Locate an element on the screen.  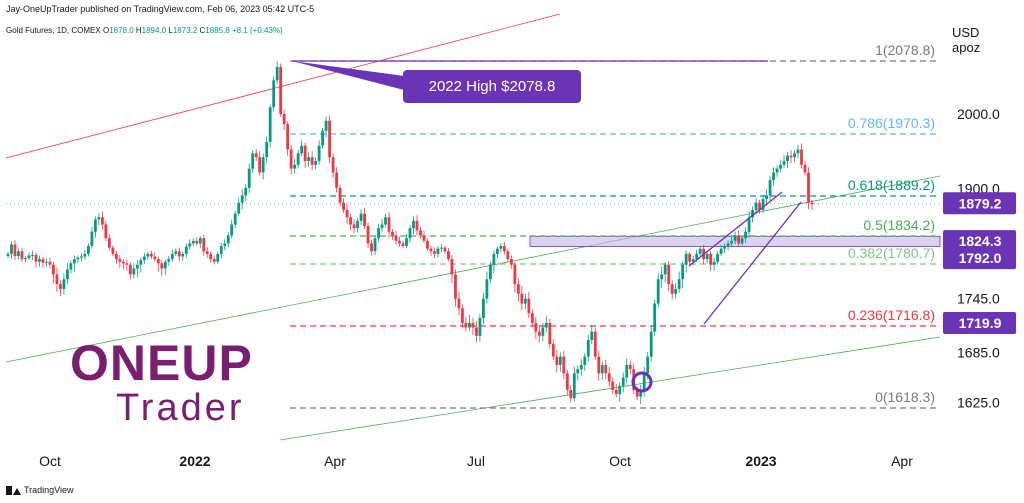
price-tag-label: 1792.0 is located at coordinates (980, 258).